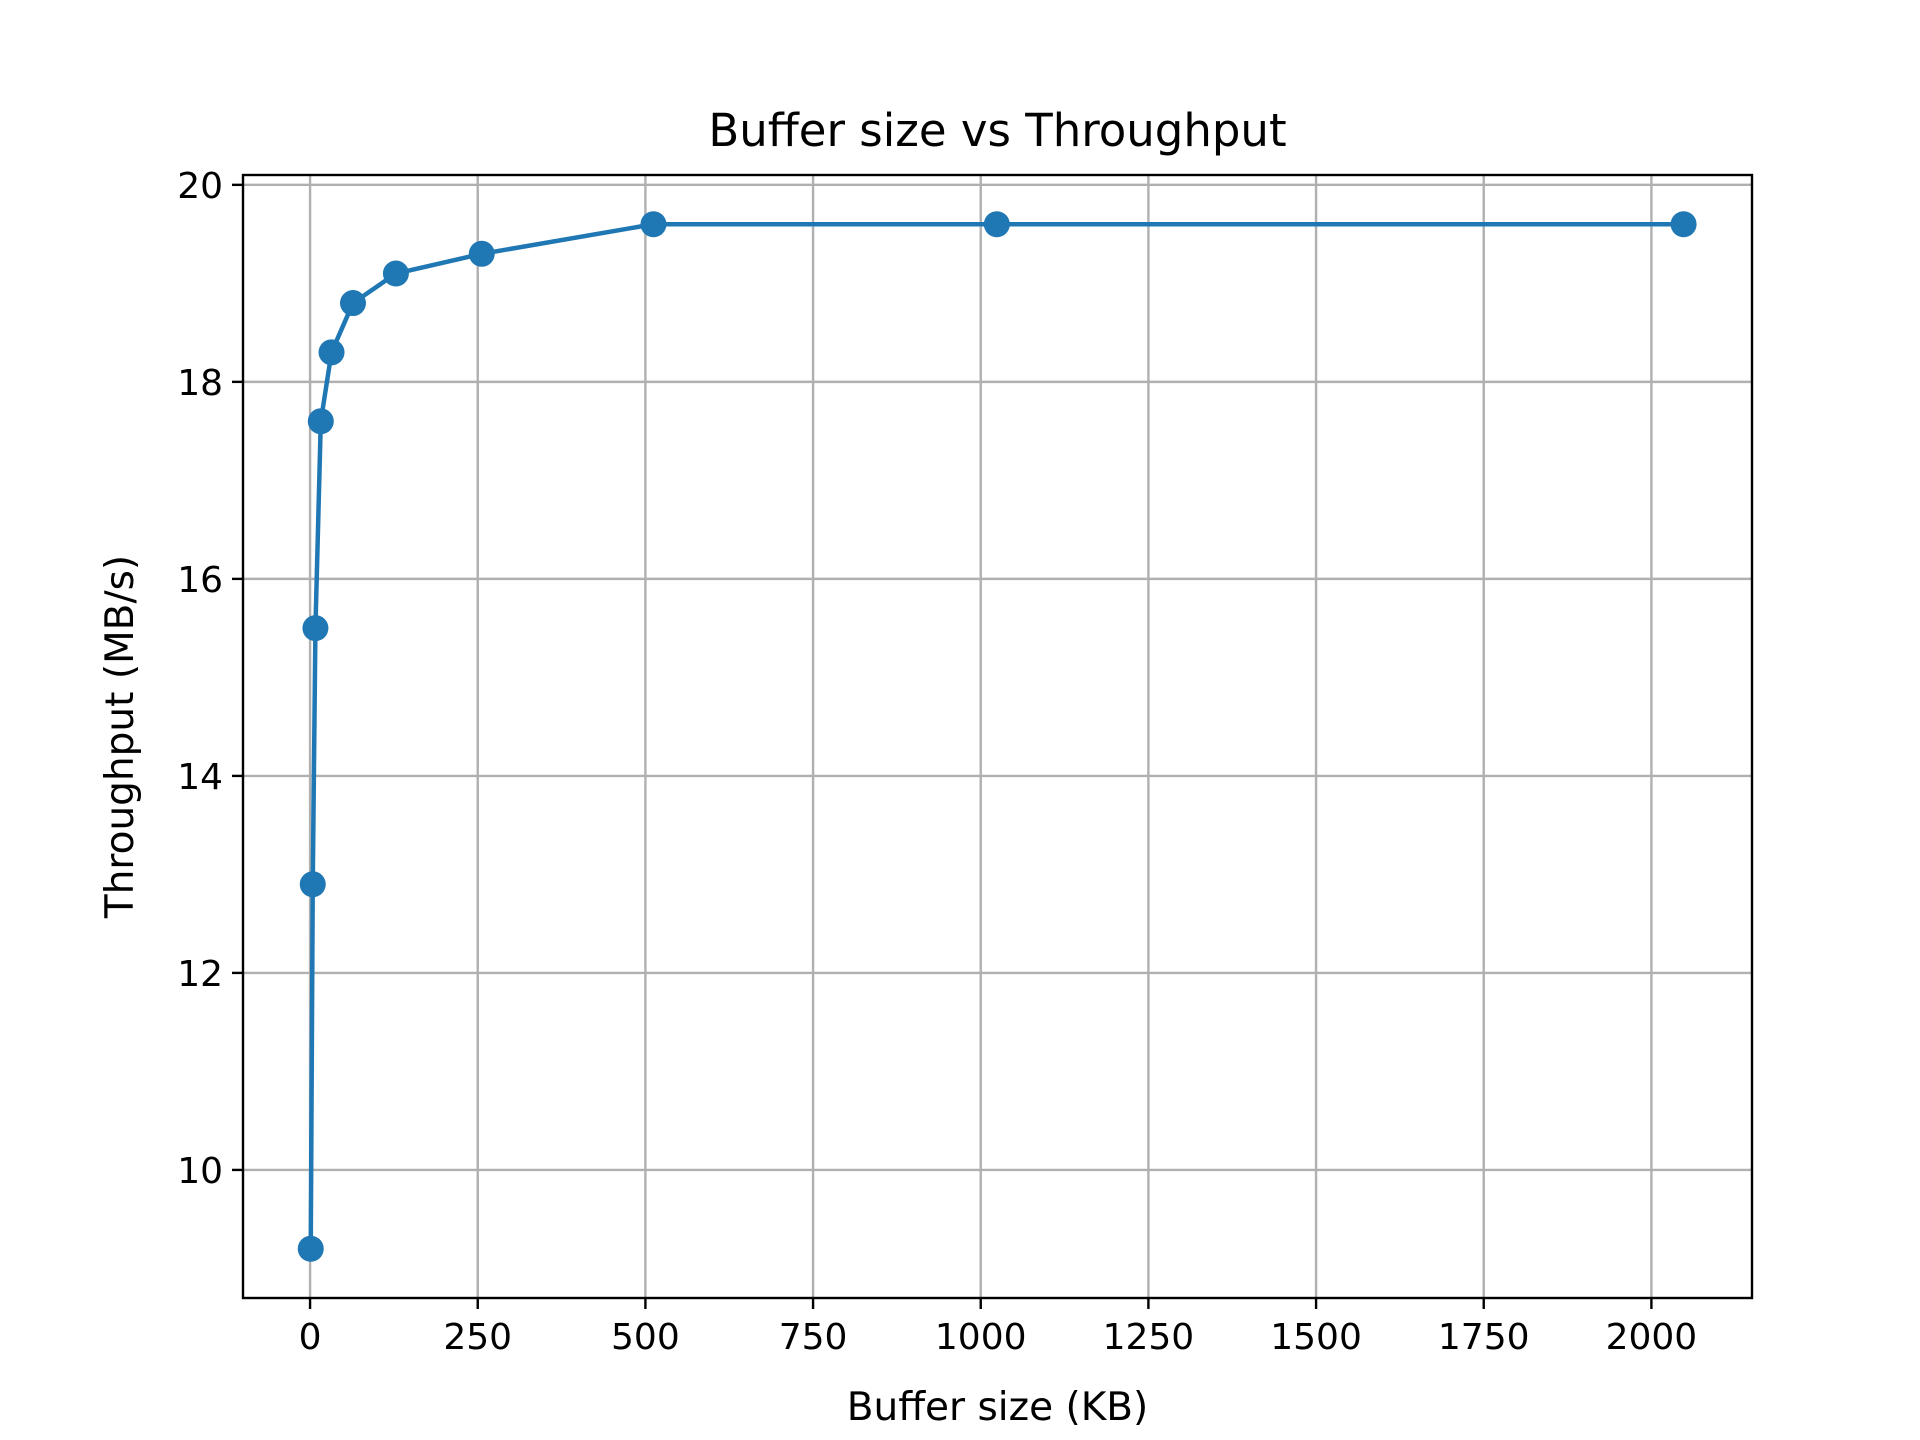 This screenshot has height=1440, width=1920. Describe the element at coordinates (1652, 1337) in the screenshot. I see `x-tick-label: 2000` at that location.